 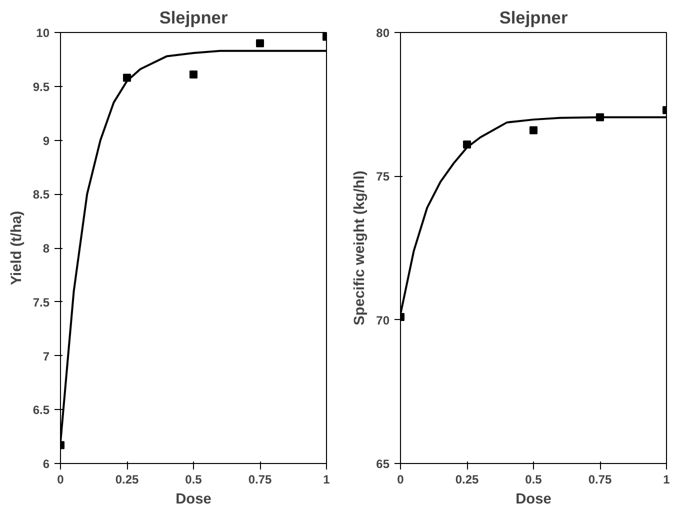 What do you see at coordinates (46, 356) in the screenshot?
I see `y-tick-label: 7` at bounding box center [46, 356].